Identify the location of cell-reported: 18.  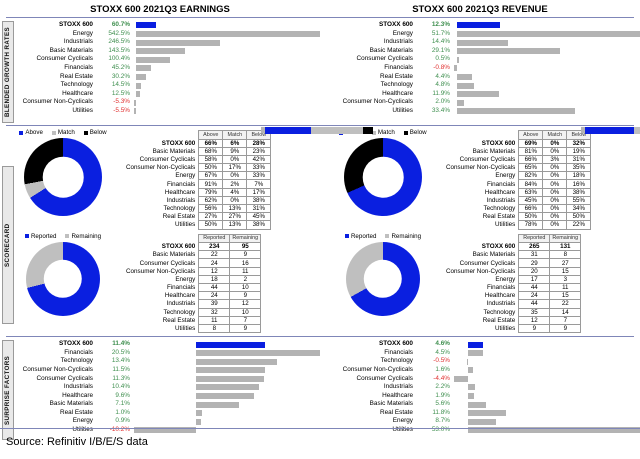
(214, 279).